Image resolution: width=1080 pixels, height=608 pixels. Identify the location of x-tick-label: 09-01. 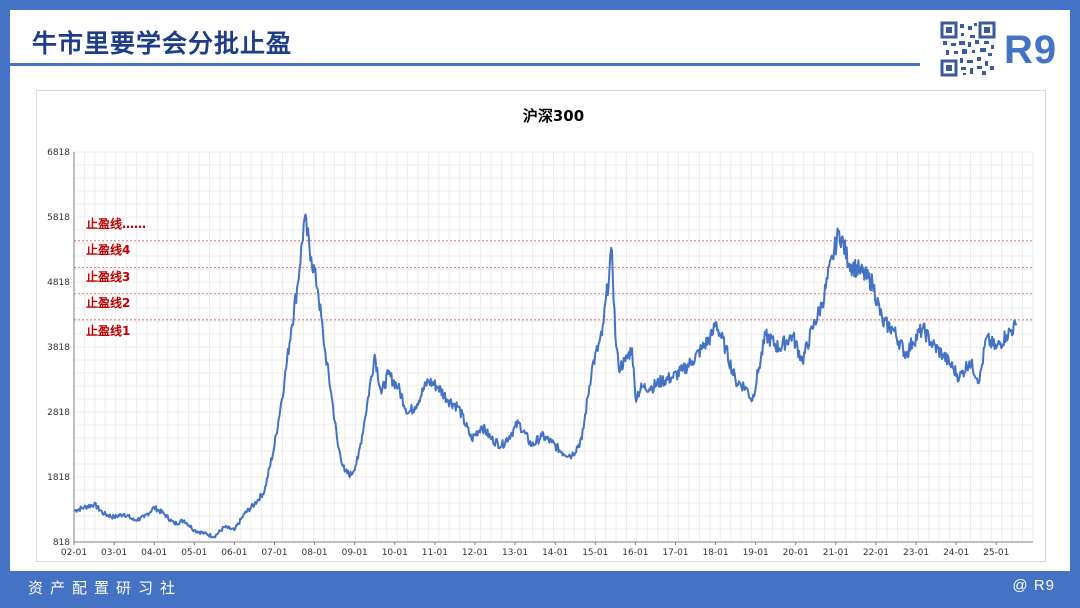
(355, 553).